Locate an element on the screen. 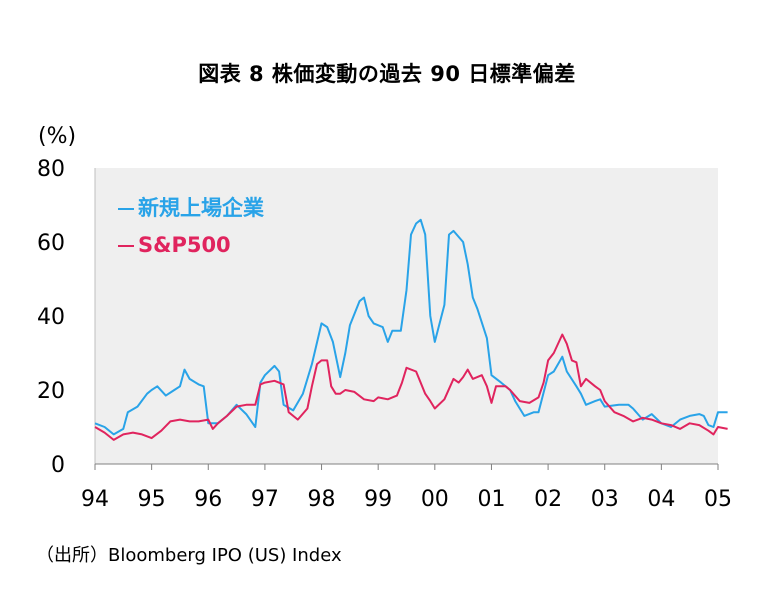 The height and width of the screenshot is (593, 774). x-tick-label: 97 is located at coordinates (265, 499).